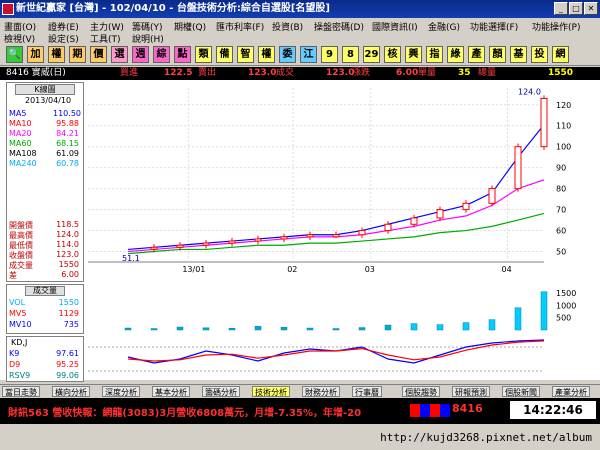 The height and width of the screenshot is (450, 600). I want to click on kd-label: K9, so click(14, 353).